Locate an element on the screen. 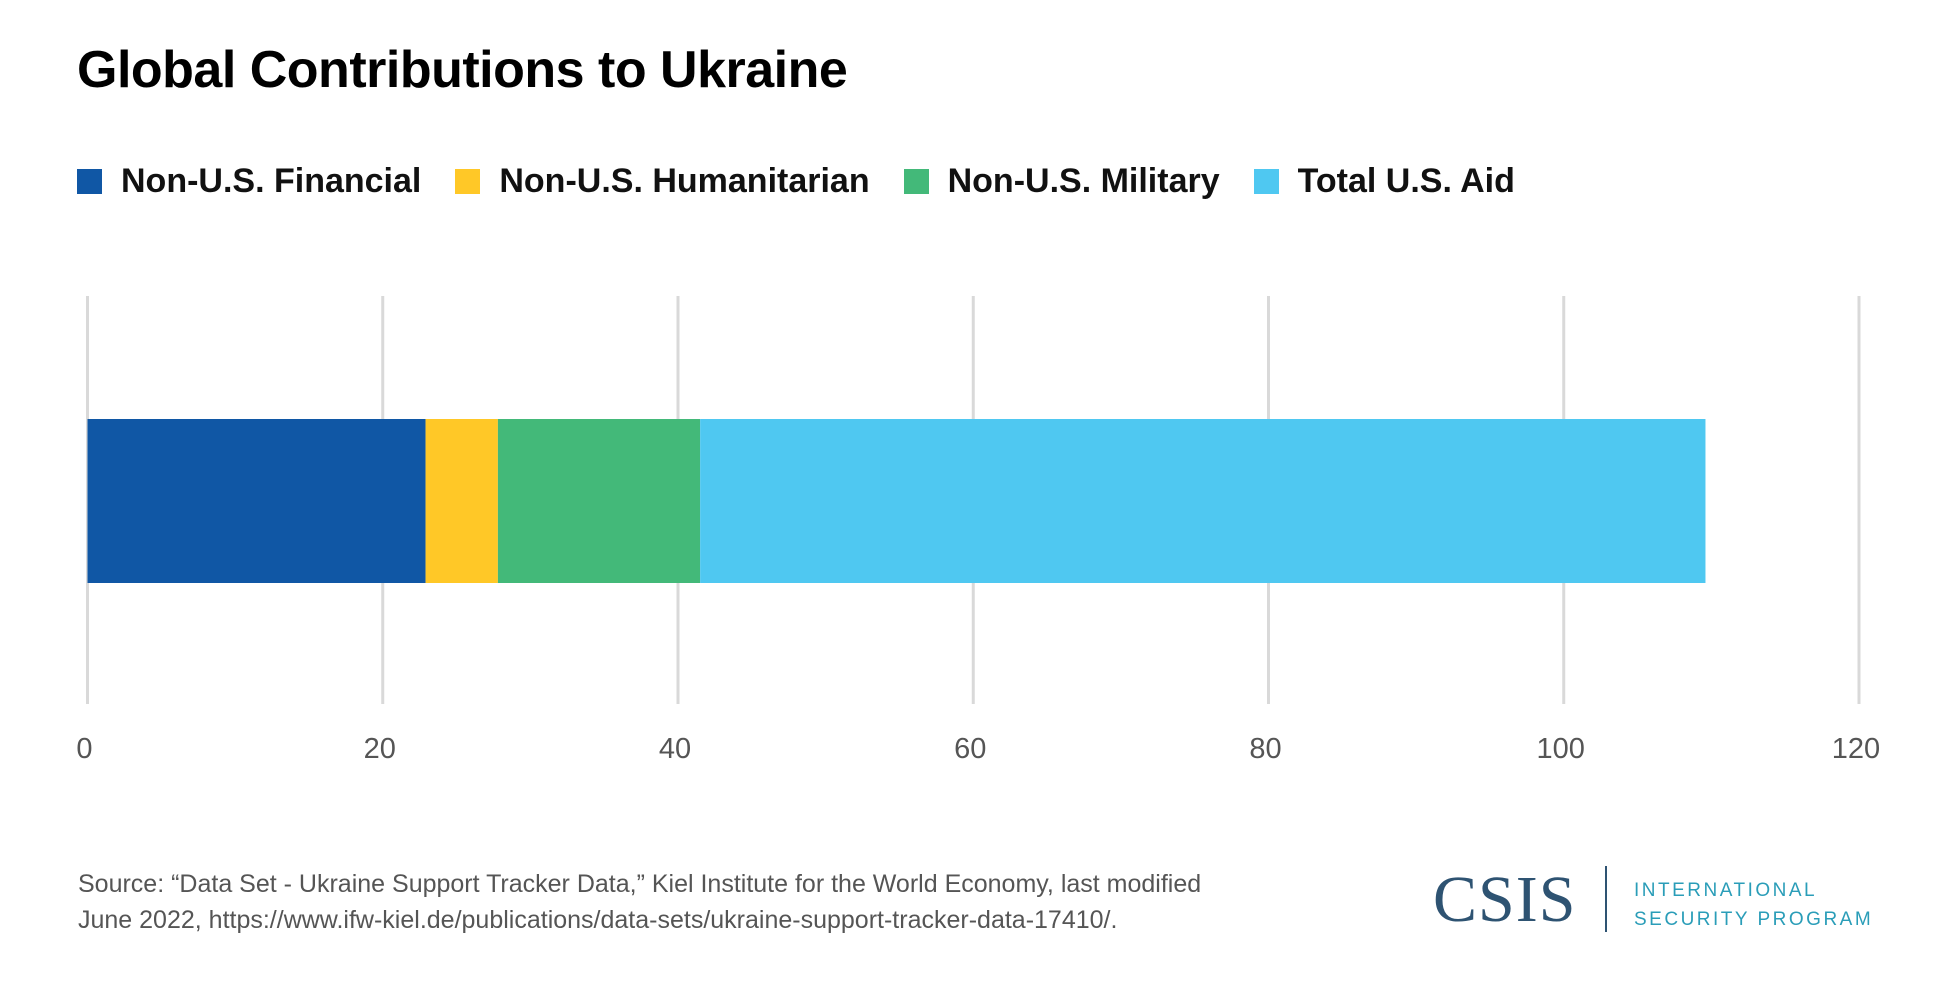 The height and width of the screenshot is (989, 1950). x-tick-label: 100 is located at coordinates (1561, 749).